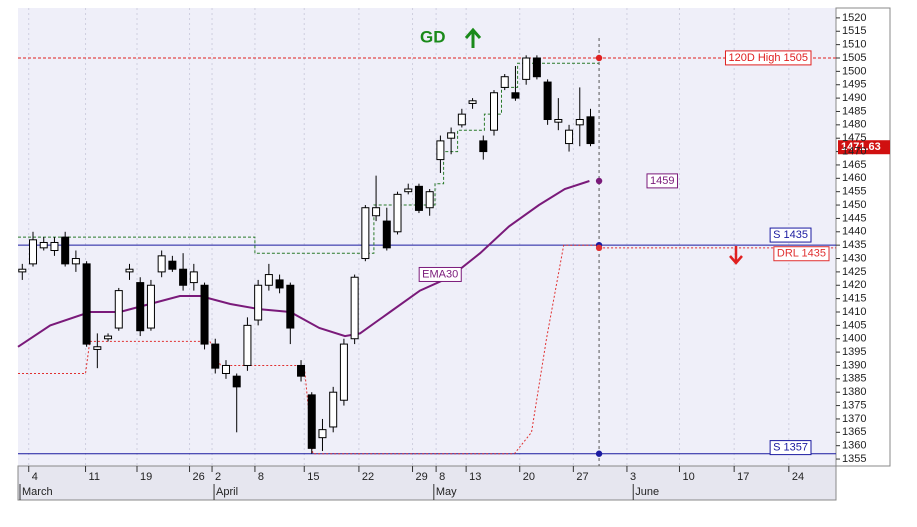  What do you see at coordinates (854, 312) in the screenshot?
I see `y-tick-label: 1410` at bounding box center [854, 312].